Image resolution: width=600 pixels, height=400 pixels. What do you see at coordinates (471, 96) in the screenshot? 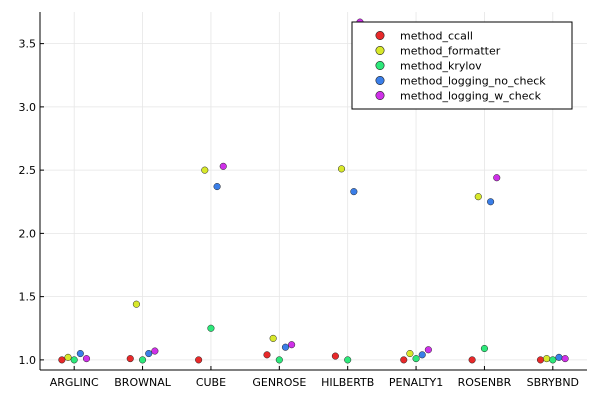
I see `legend-label: method_logging_w_check` at bounding box center [471, 96].